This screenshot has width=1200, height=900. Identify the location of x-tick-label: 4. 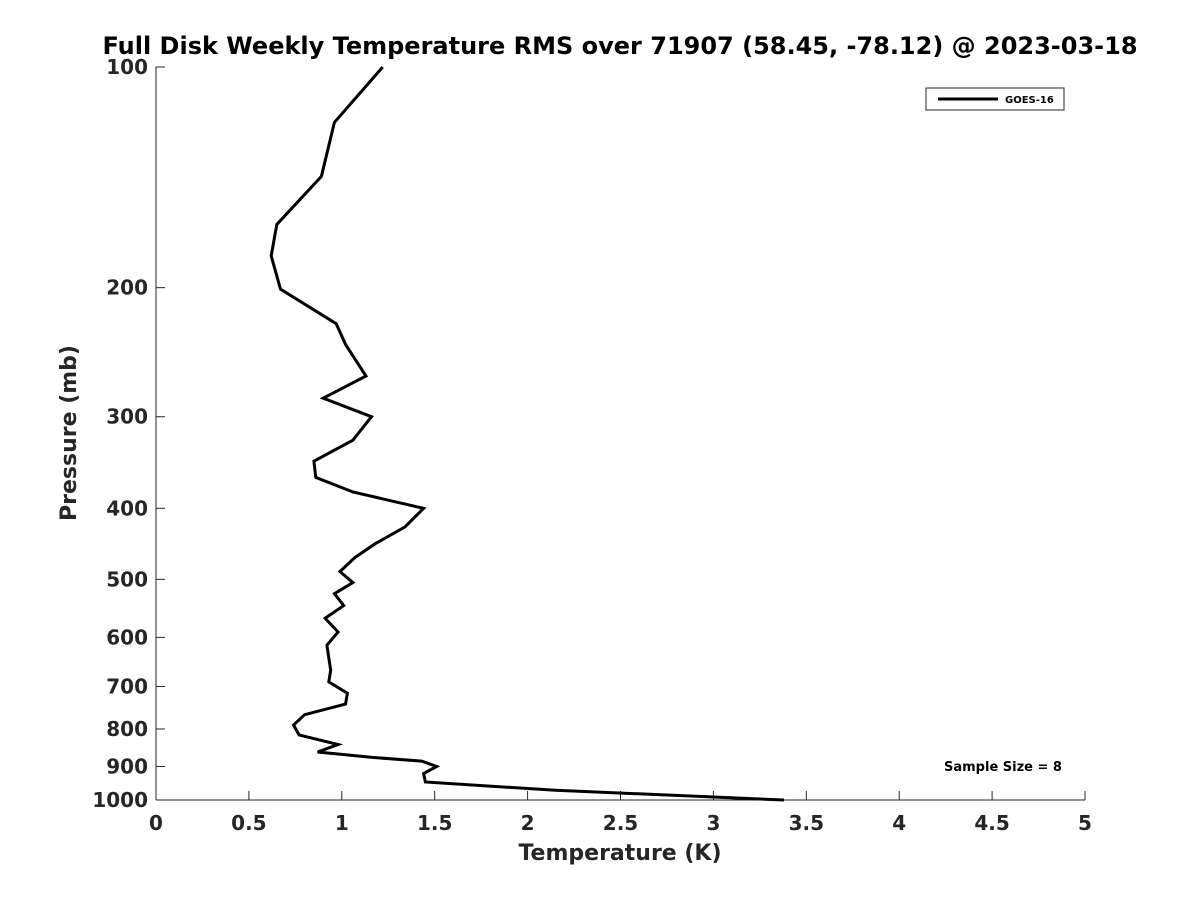
(899, 823).